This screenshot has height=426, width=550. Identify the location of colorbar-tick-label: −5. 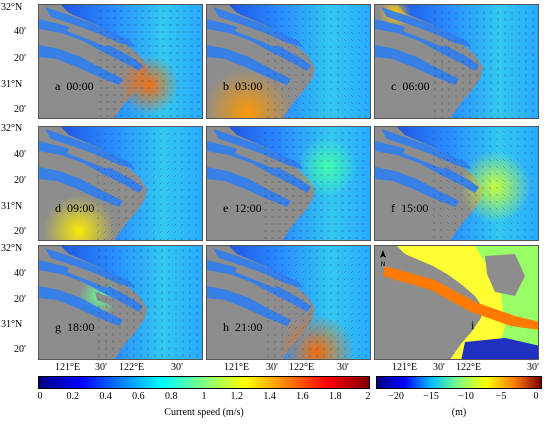
(501, 396).